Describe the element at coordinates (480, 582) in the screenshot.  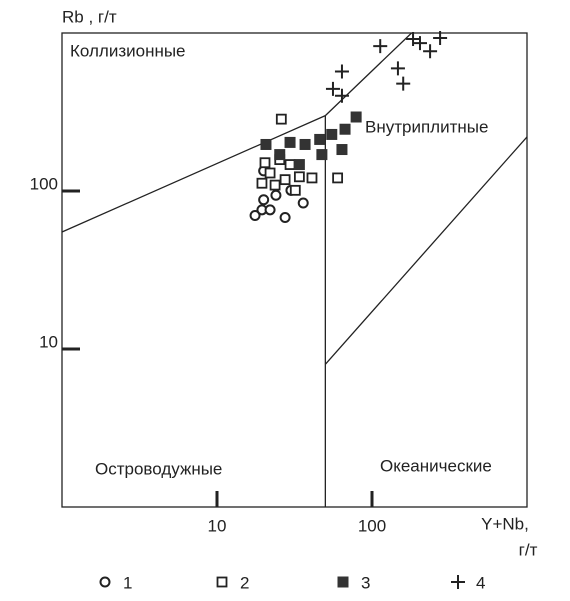
I see `legend-label: 4` at that location.